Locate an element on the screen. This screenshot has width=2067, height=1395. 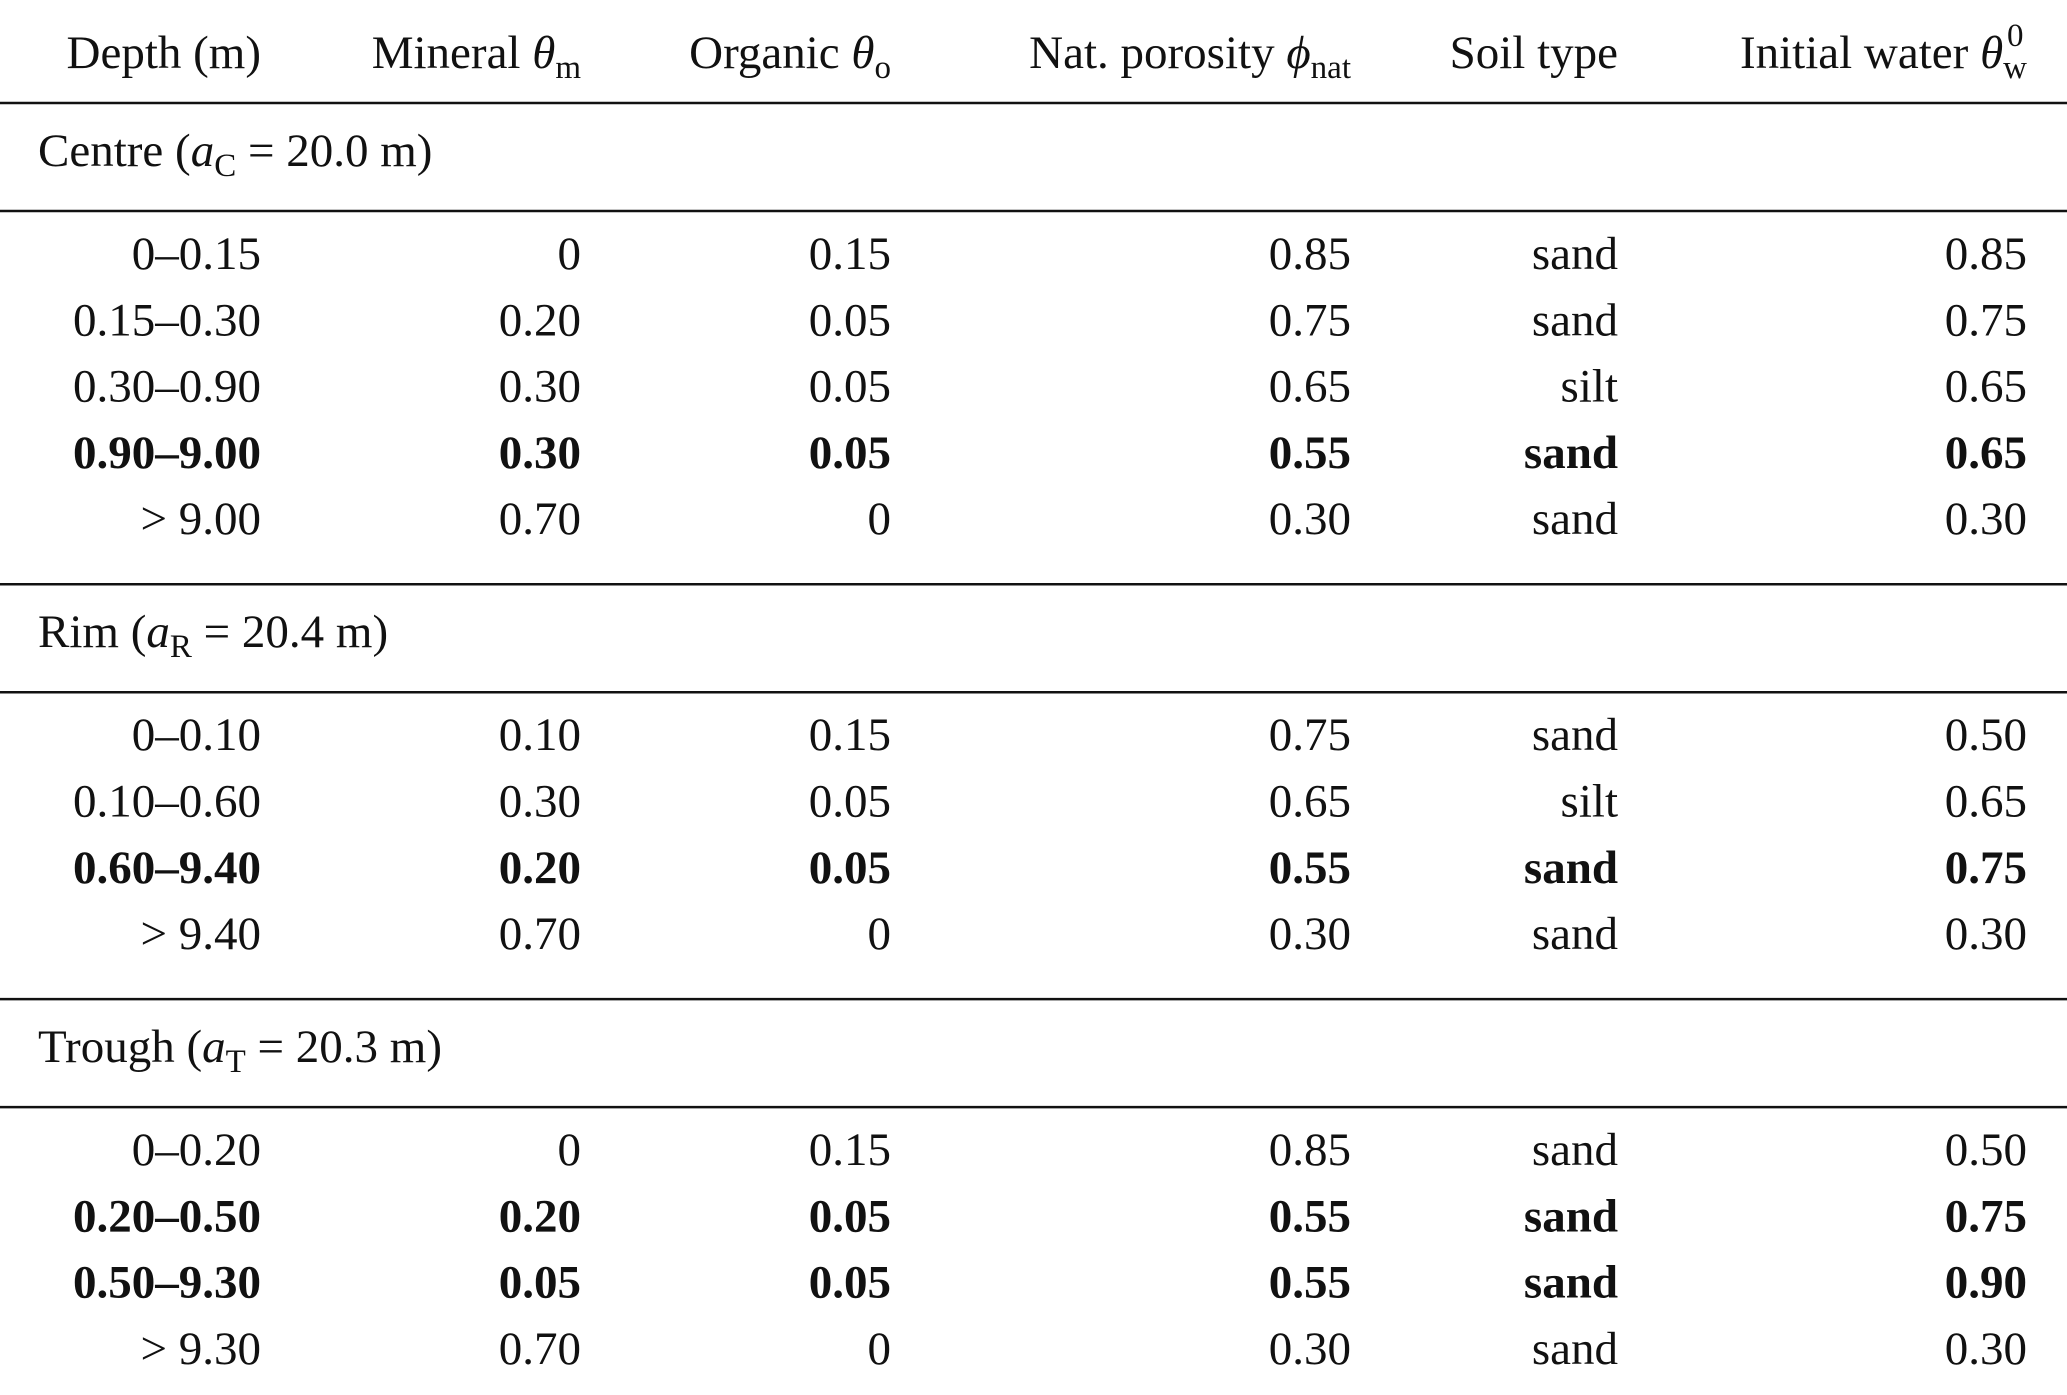
cell: > 9.40 is located at coordinates (200, 934).